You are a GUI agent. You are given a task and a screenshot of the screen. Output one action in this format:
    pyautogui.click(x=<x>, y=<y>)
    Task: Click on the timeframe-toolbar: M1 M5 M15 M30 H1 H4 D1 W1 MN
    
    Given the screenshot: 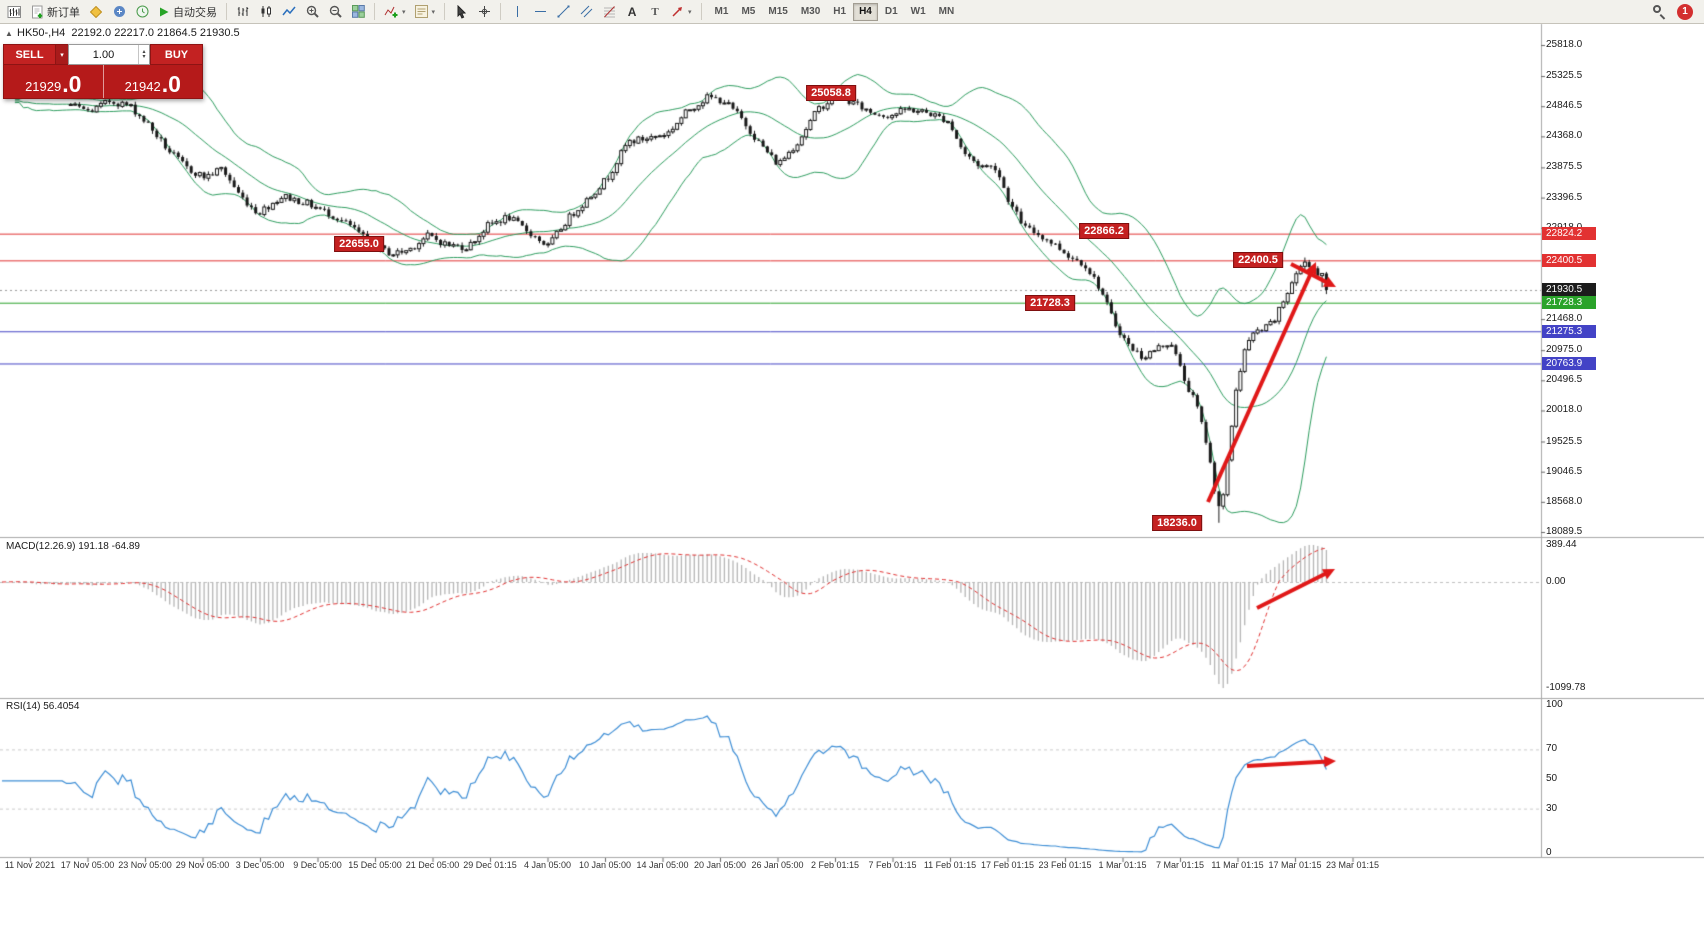 What is the action you would take?
    pyautogui.click(x=835, y=11)
    